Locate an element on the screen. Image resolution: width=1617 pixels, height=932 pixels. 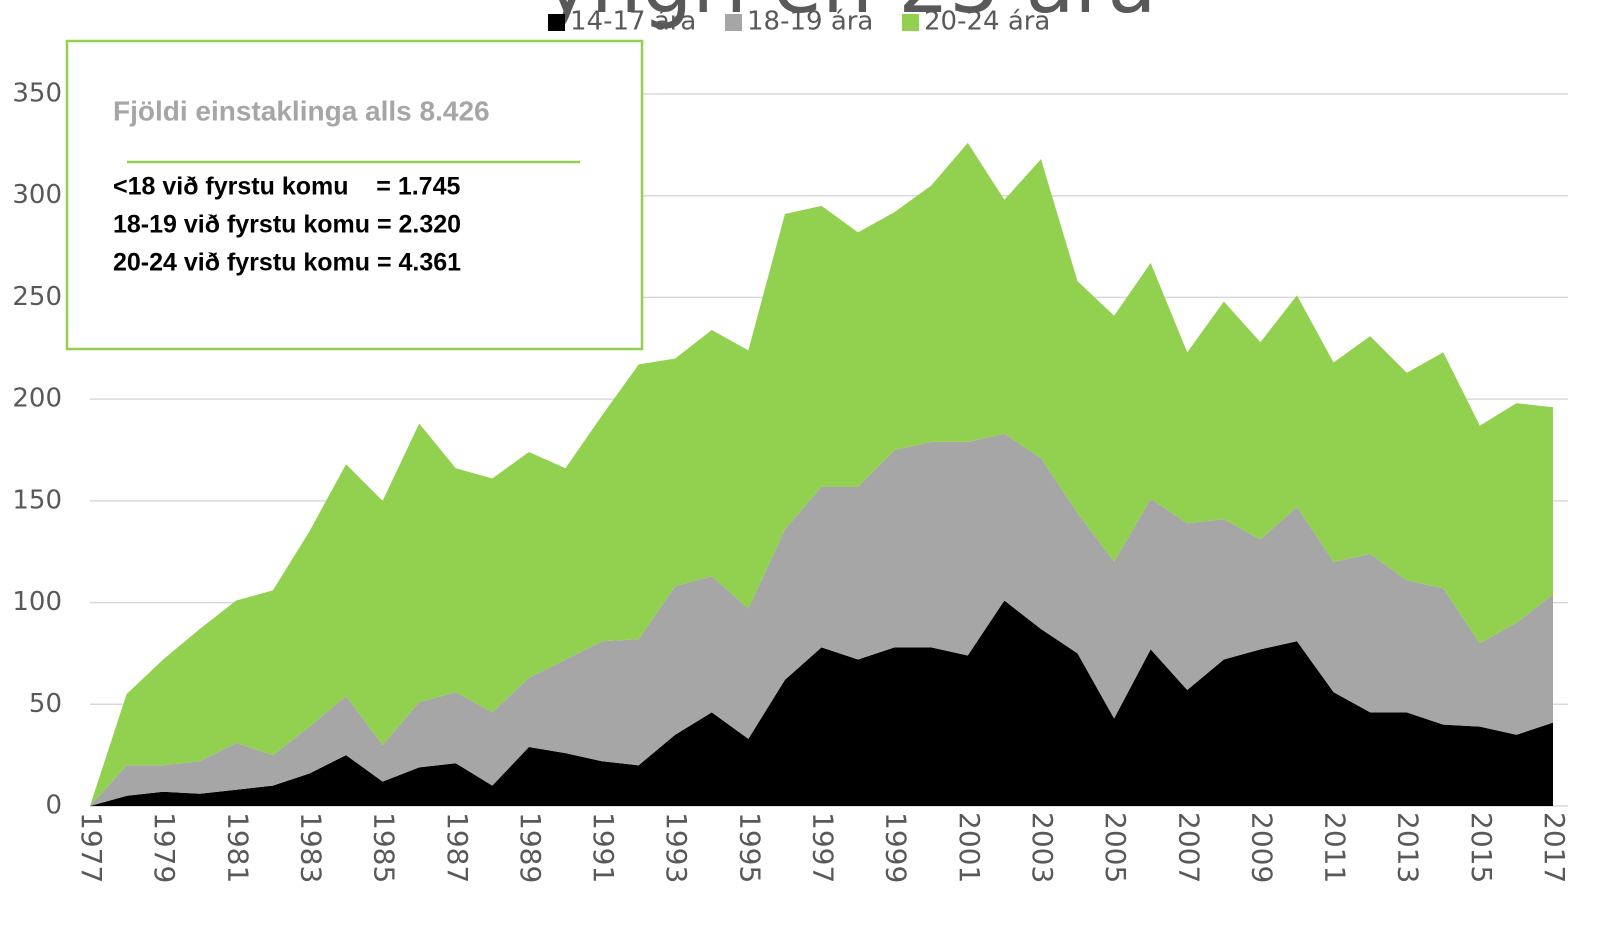
x-tick-label: 2005 is located at coordinates (1115, 847).